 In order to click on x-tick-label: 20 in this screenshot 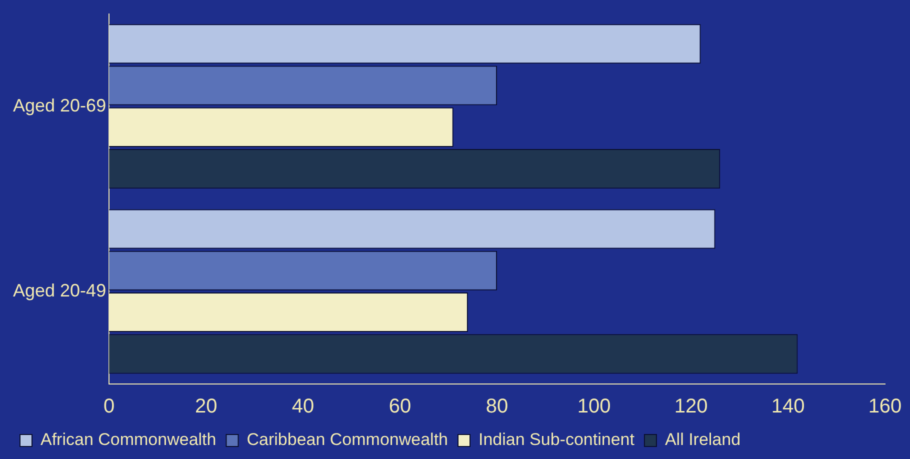, I will do `click(206, 407)`.